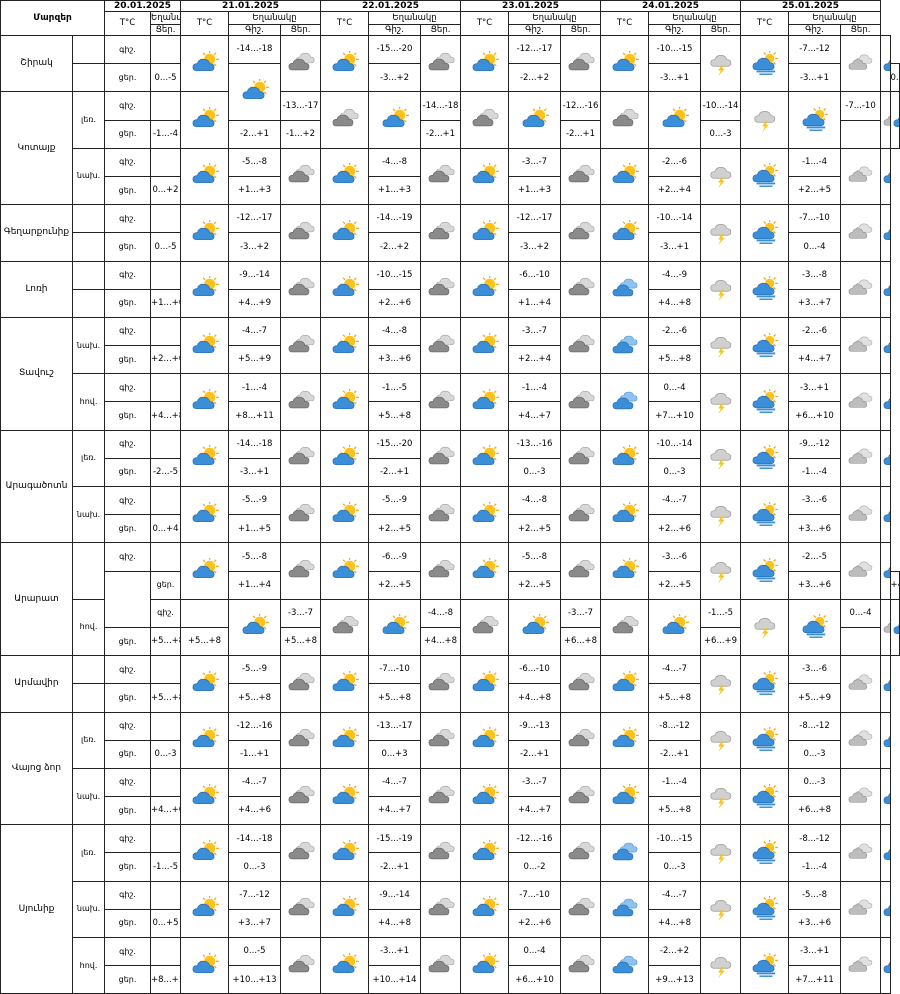  Describe the element at coordinates (88, 740) in the screenshot. I see `altitude-zone: լեռ.` at that location.